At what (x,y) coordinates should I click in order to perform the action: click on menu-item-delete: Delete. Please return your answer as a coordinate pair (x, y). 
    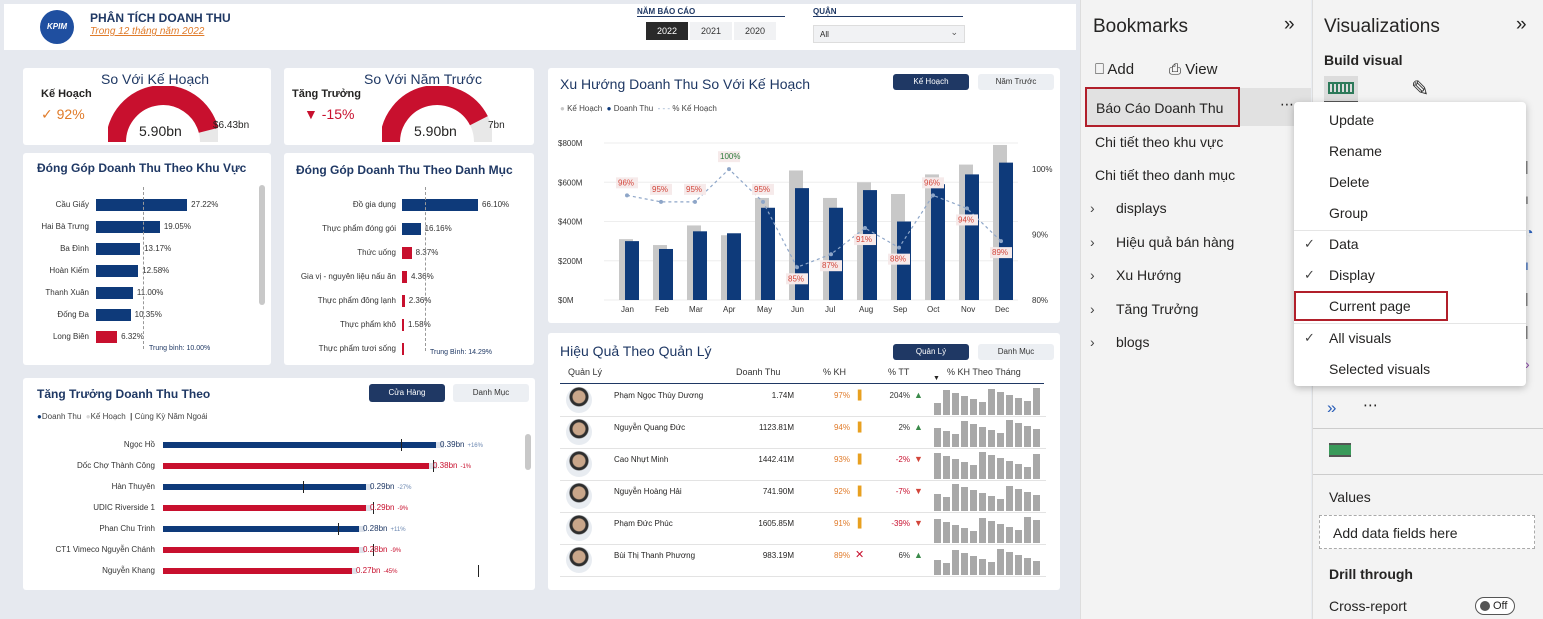
    Looking at the image, I should click on (1349, 182).